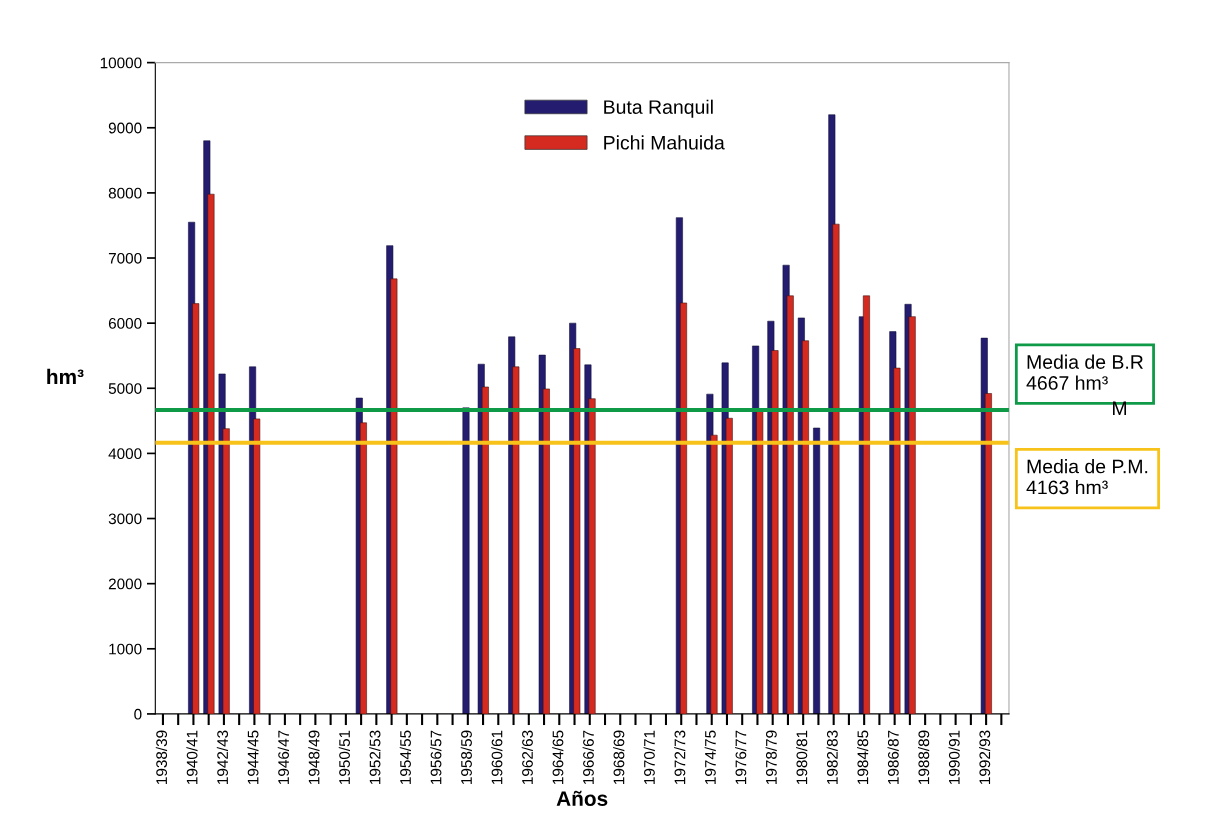 The width and height of the screenshot is (1223, 835). What do you see at coordinates (192, 757) in the screenshot?
I see `x-tick-label: 1940/41` at bounding box center [192, 757].